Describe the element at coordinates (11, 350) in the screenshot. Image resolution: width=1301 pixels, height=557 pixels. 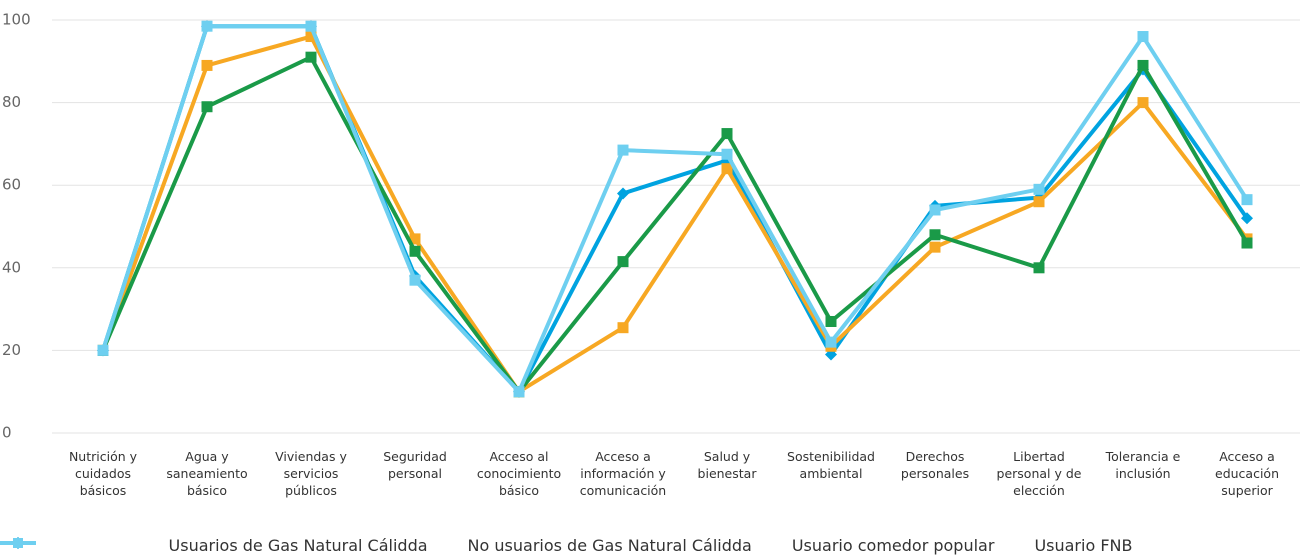
I see `y-tick-label: 20` at that location.